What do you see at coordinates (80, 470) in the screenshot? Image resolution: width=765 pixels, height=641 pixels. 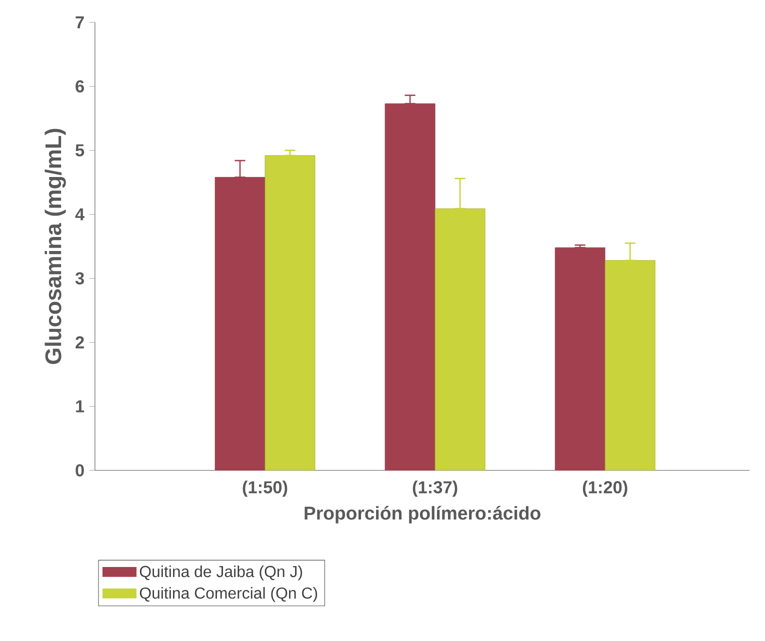 I see `y-tick-label: 0` at bounding box center [80, 470].